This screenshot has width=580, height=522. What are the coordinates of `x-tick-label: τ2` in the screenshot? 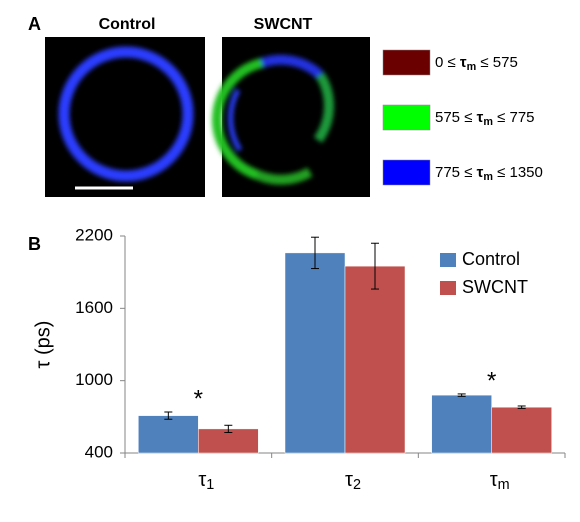 It's located at (353, 481).